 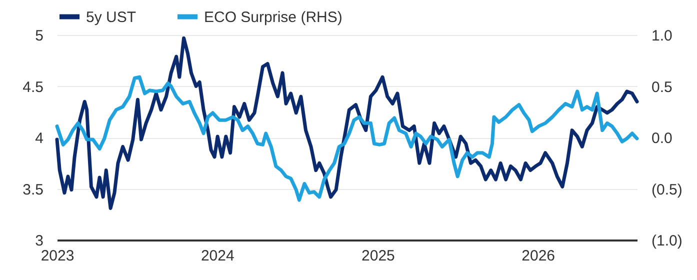 What do you see at coordinates (662, 138) in the screenshot?
I see `y2-tick-label: 0.0` at bounding box center [662, 138].